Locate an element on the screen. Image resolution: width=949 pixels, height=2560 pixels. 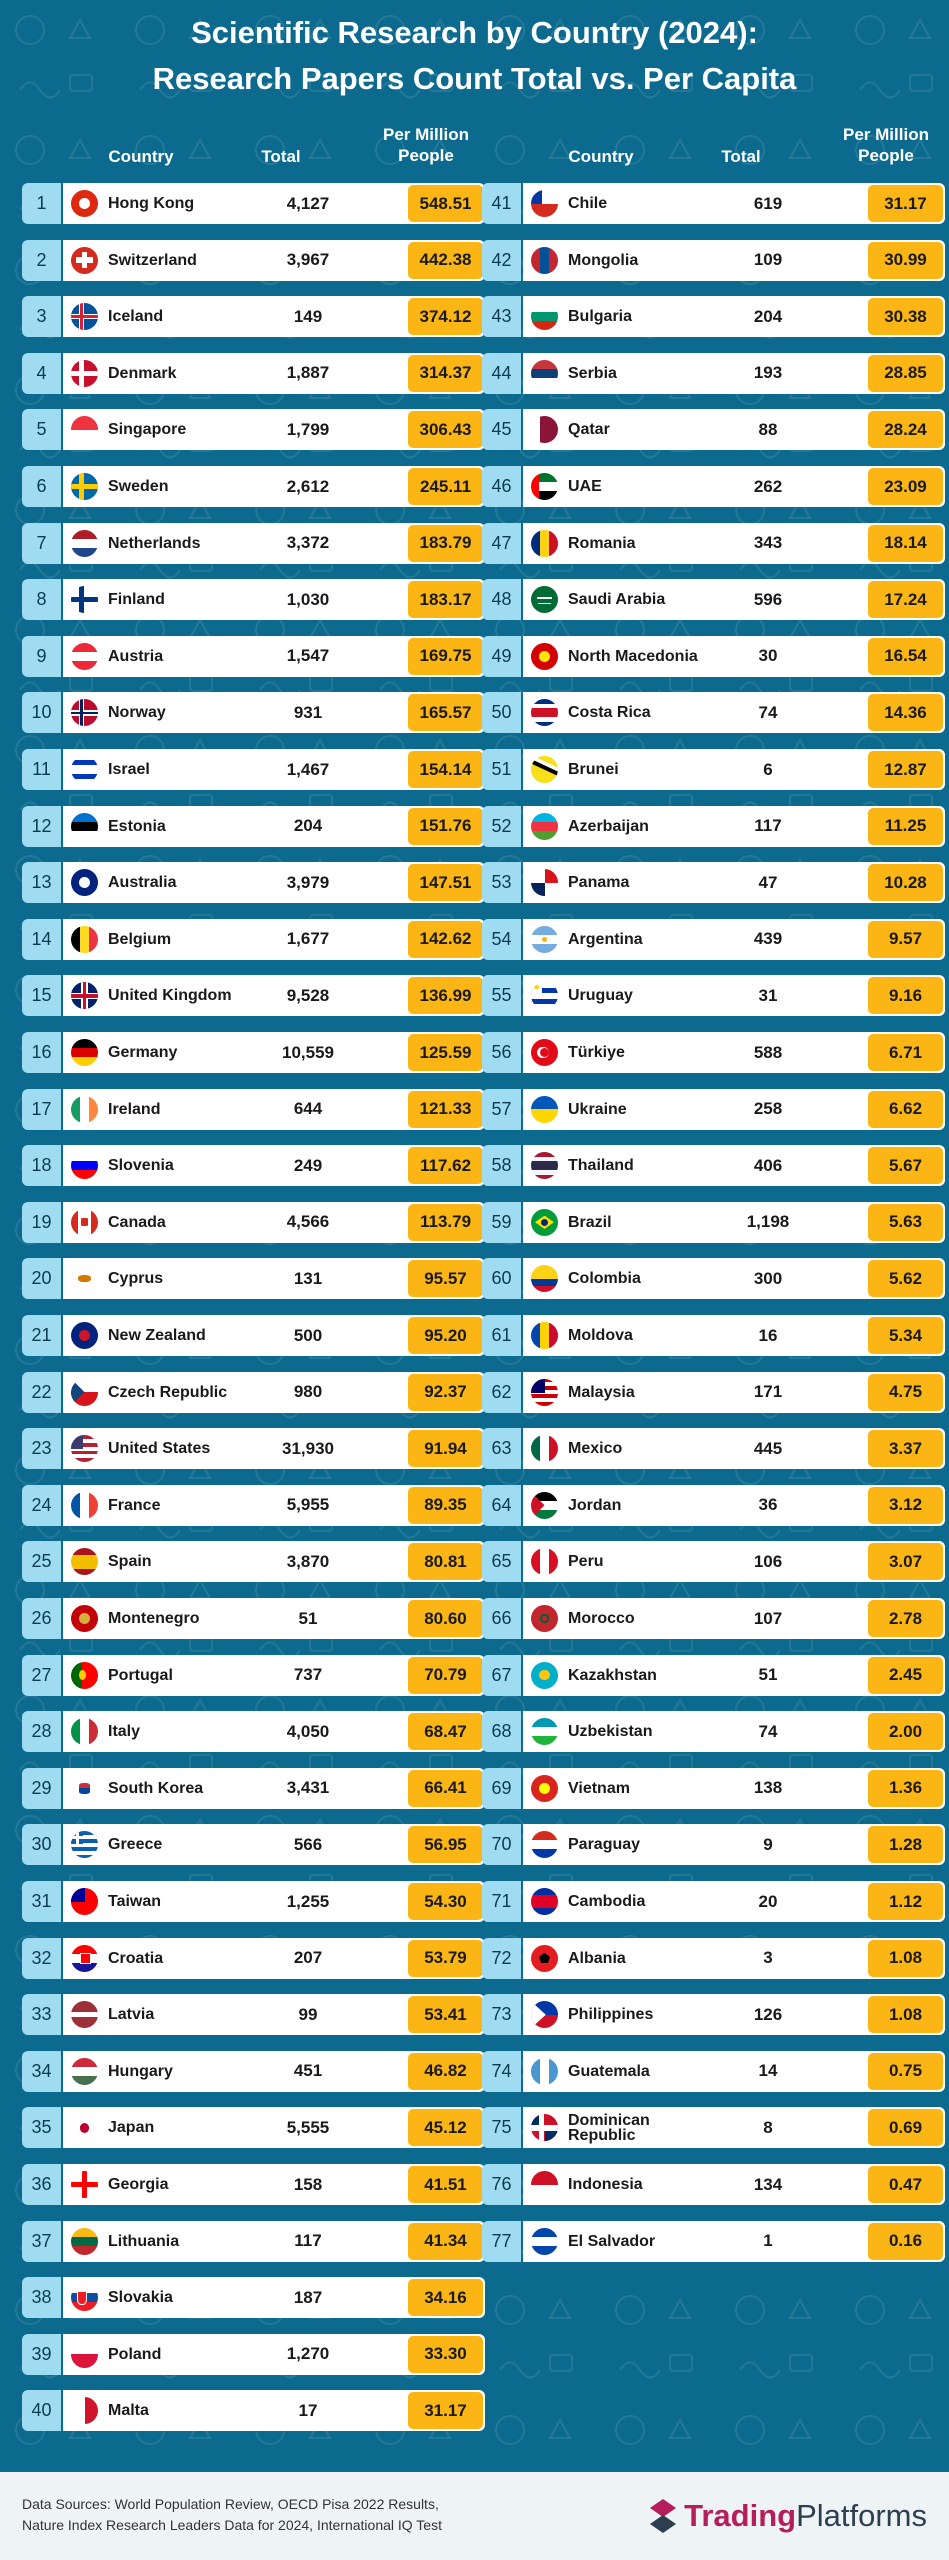
row-body: Czech Republic 980 92.37 is located at coordinates (274, 1392).